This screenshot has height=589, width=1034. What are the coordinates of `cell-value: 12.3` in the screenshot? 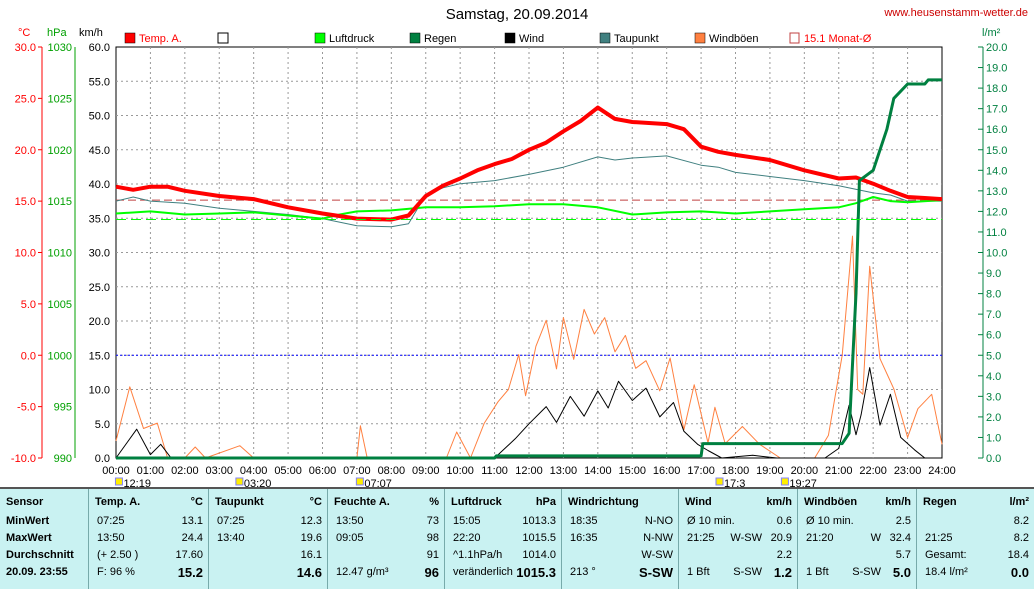 It's located at (311, 521).